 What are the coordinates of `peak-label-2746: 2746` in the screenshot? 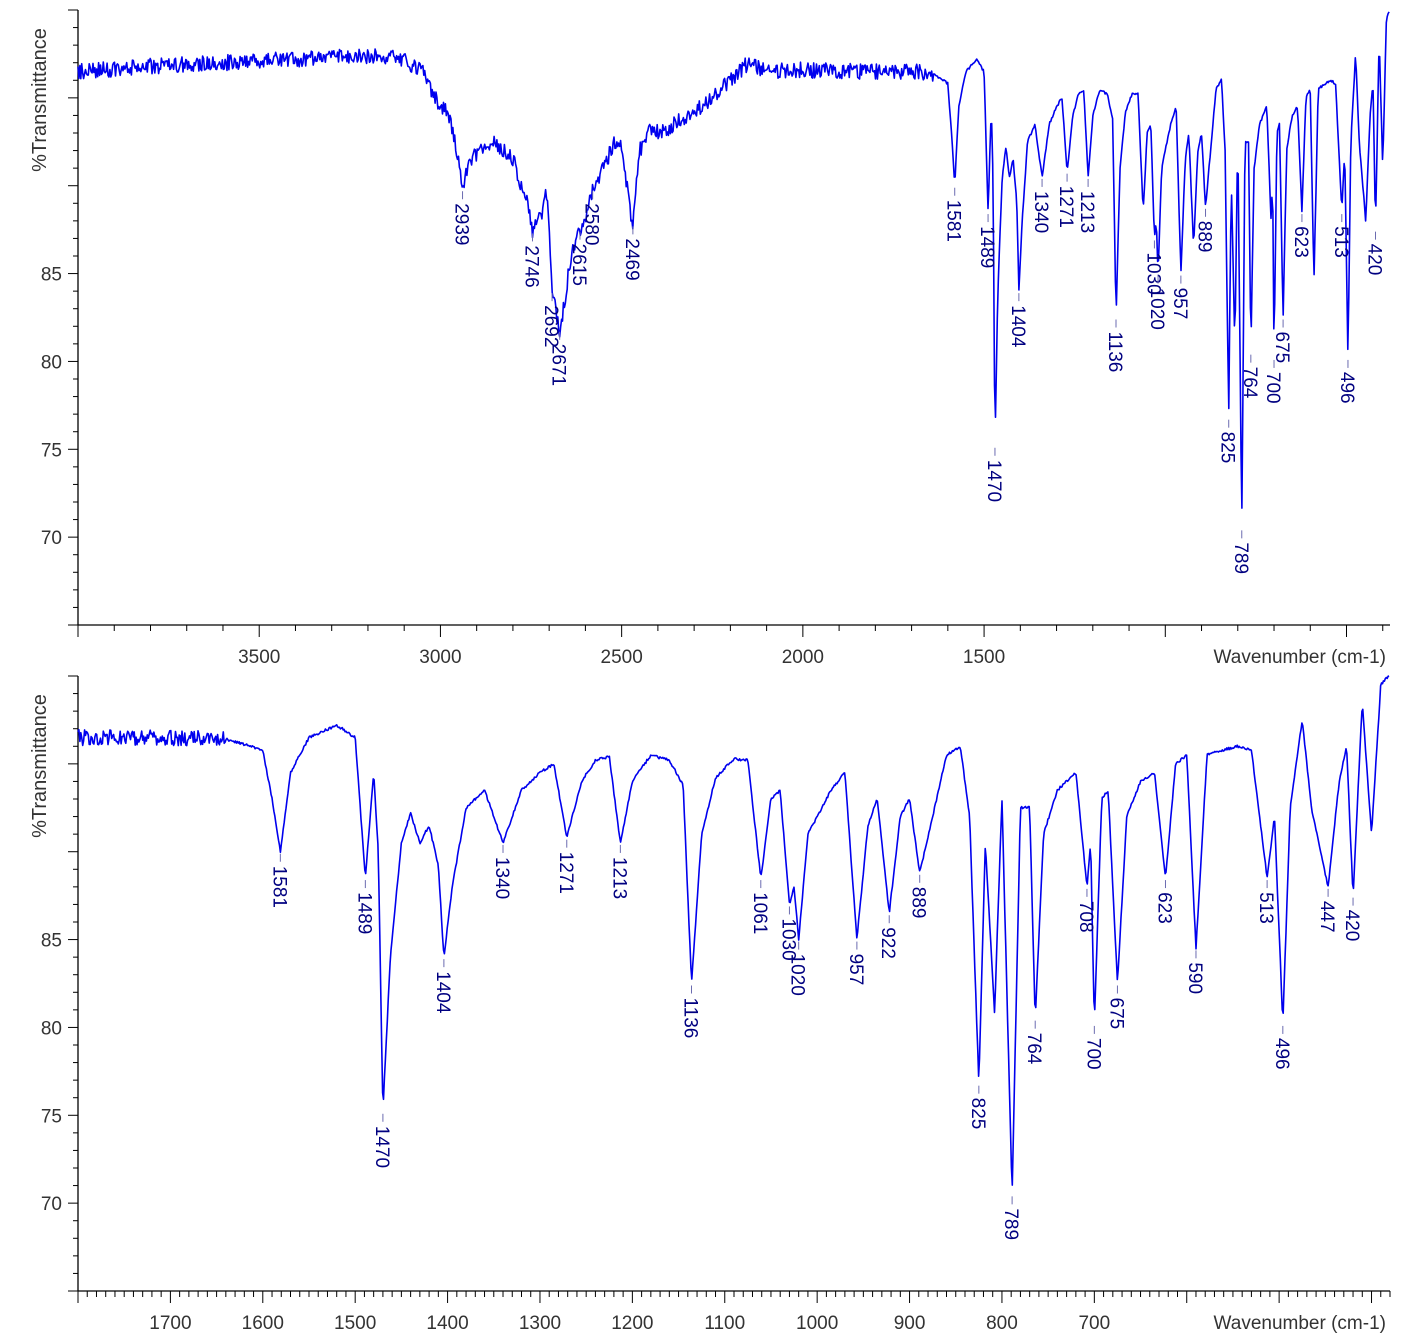 It's located at (530, 260).